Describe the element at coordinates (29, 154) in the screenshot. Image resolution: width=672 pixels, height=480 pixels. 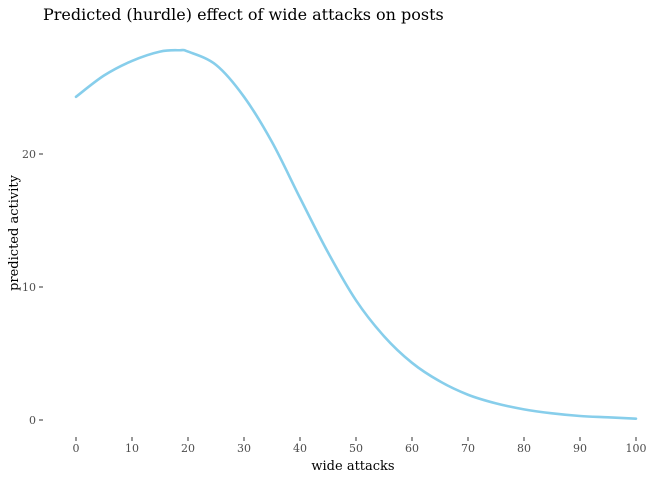
I see `y-tick-label-20: 20` at that location.